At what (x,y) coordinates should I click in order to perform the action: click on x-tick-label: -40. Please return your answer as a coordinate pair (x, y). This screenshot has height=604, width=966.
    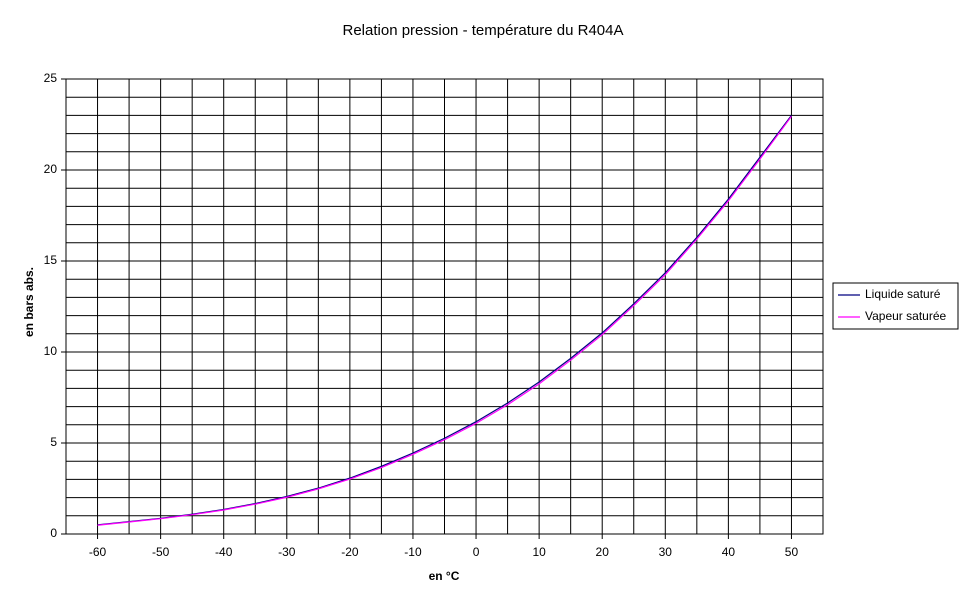
    Looking at the image, I should click on (224, 552).